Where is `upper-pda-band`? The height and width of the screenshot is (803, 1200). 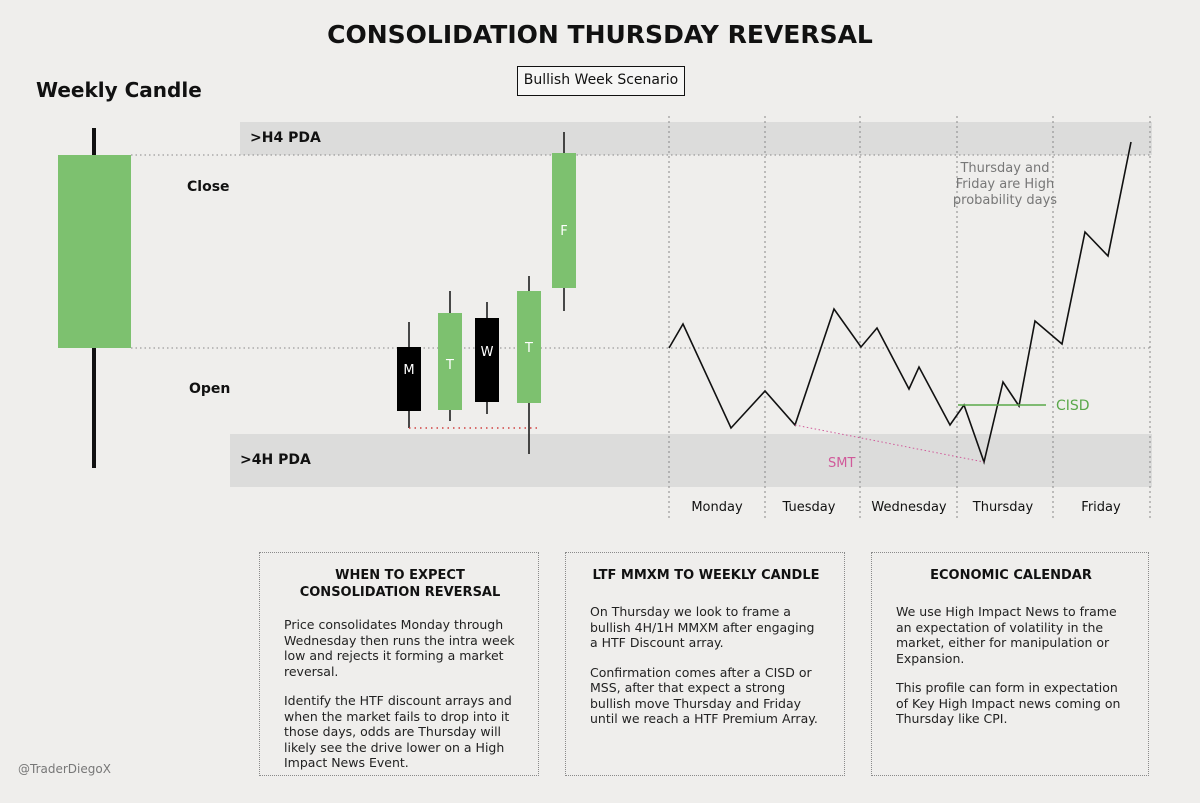
upper-pda-band is located at coordinates (696, 138).